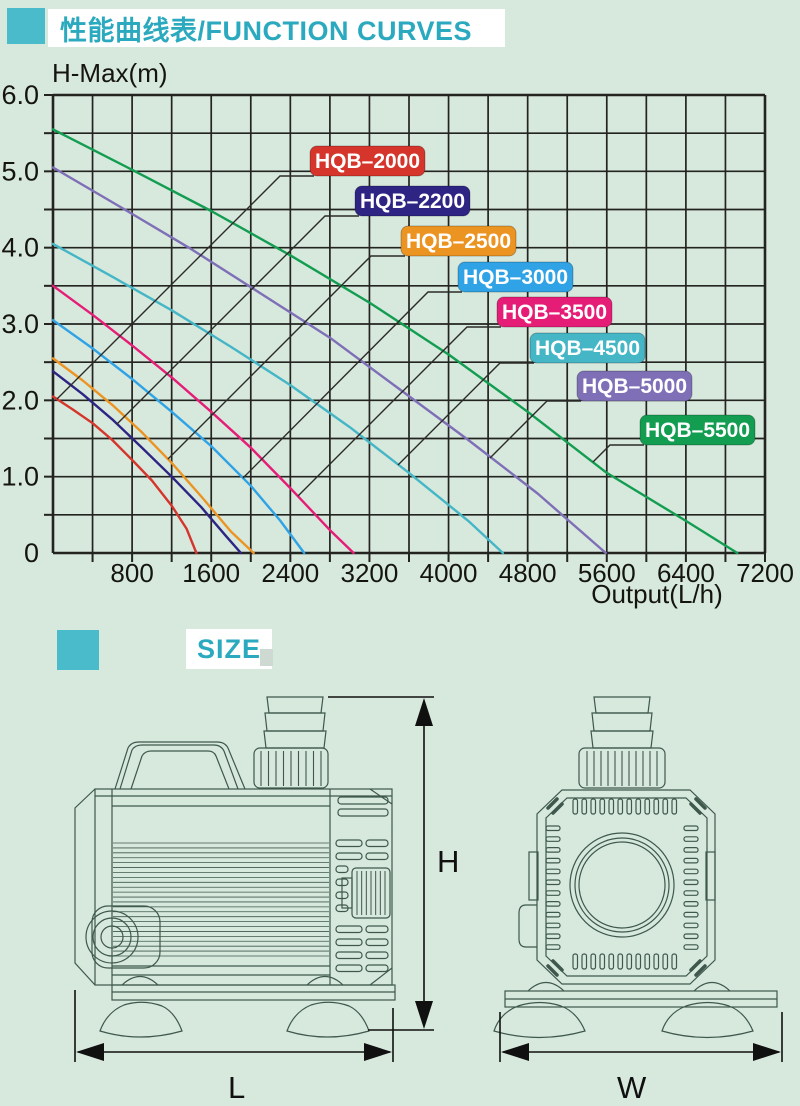 This screenshot has width=800, height=1106. I want to click on series-label-hqb-4500: HQB–4500, so click(587, 348).